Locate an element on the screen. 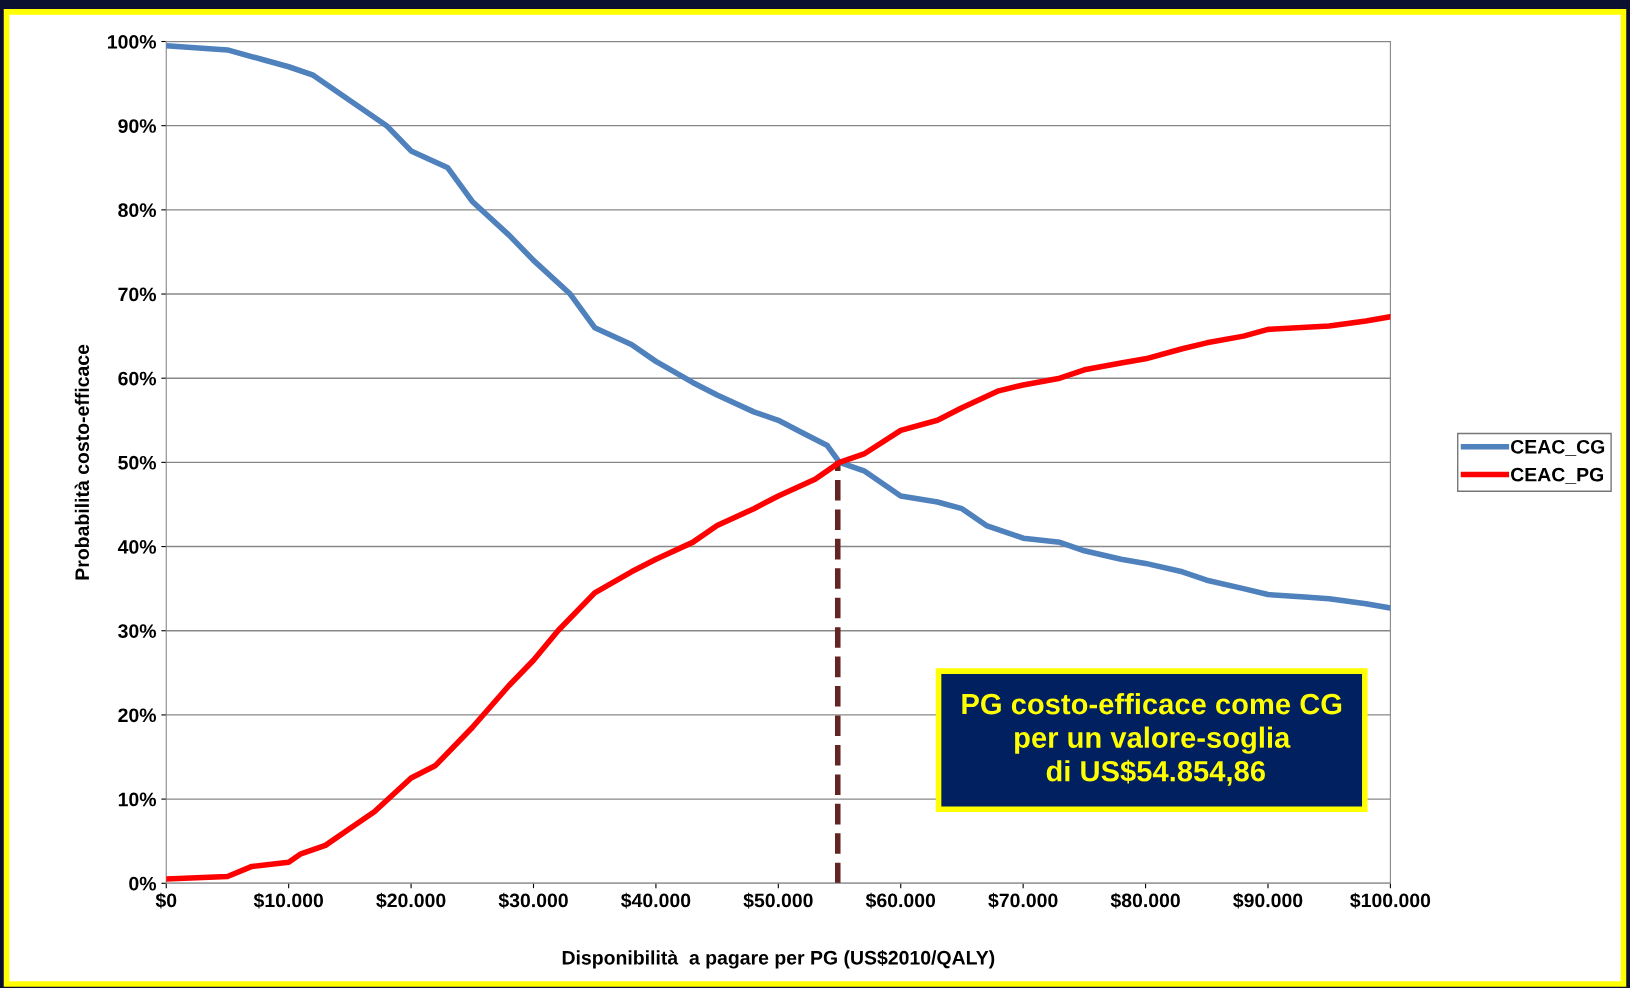  x-tick-label: $30.000 is located at coordinates (533, 900).